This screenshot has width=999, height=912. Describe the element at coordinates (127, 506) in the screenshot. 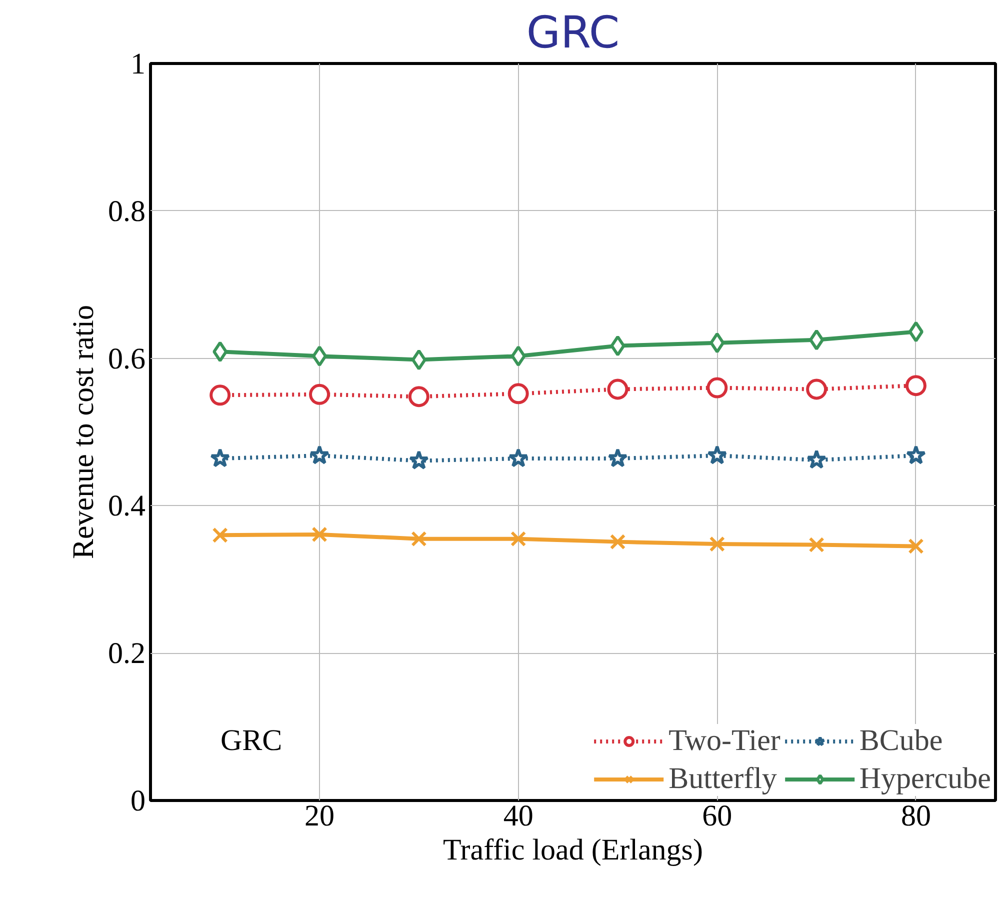

I see `y-tick-label: 0.4` at that location.